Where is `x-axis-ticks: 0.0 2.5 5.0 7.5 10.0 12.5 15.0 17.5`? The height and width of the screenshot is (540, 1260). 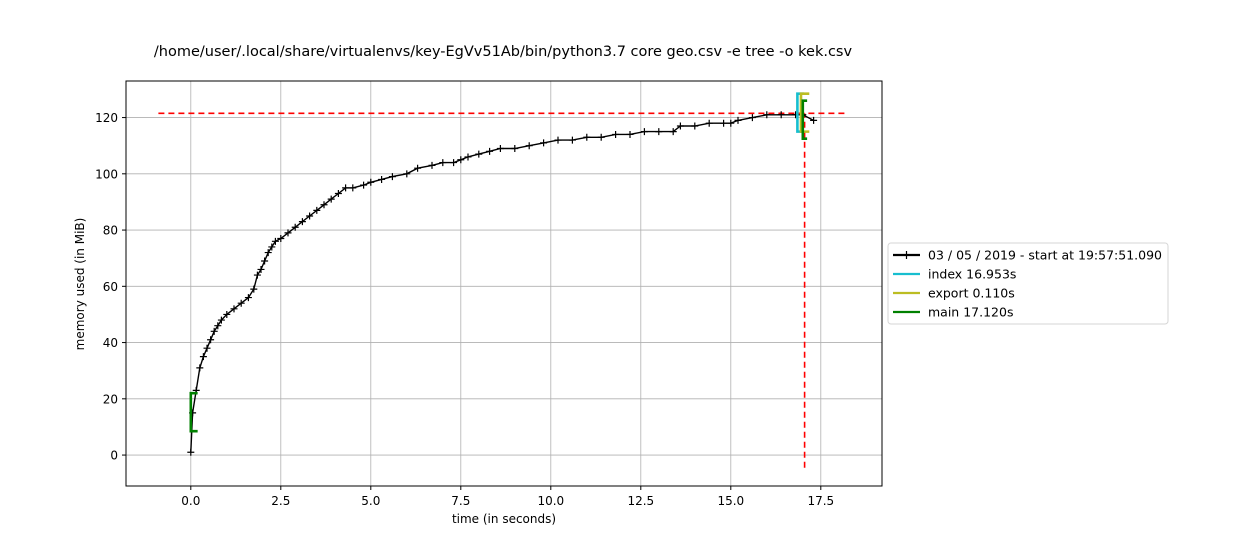 x-axis-ticks: 0.0 2.5 5.0 7.5 10.0 12.5 15.0 17.5 is located at coordinates (507, 497).